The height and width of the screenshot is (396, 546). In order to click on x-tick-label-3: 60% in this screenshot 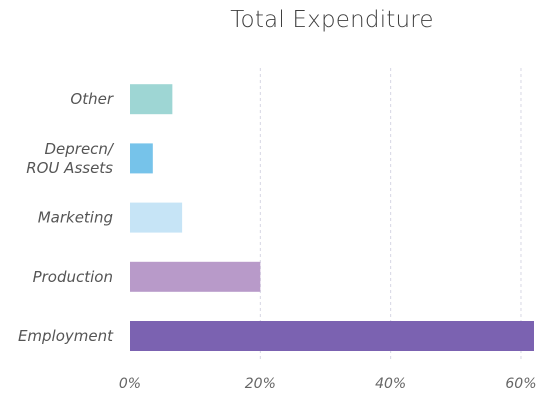, I will do `click(520, 384)`.